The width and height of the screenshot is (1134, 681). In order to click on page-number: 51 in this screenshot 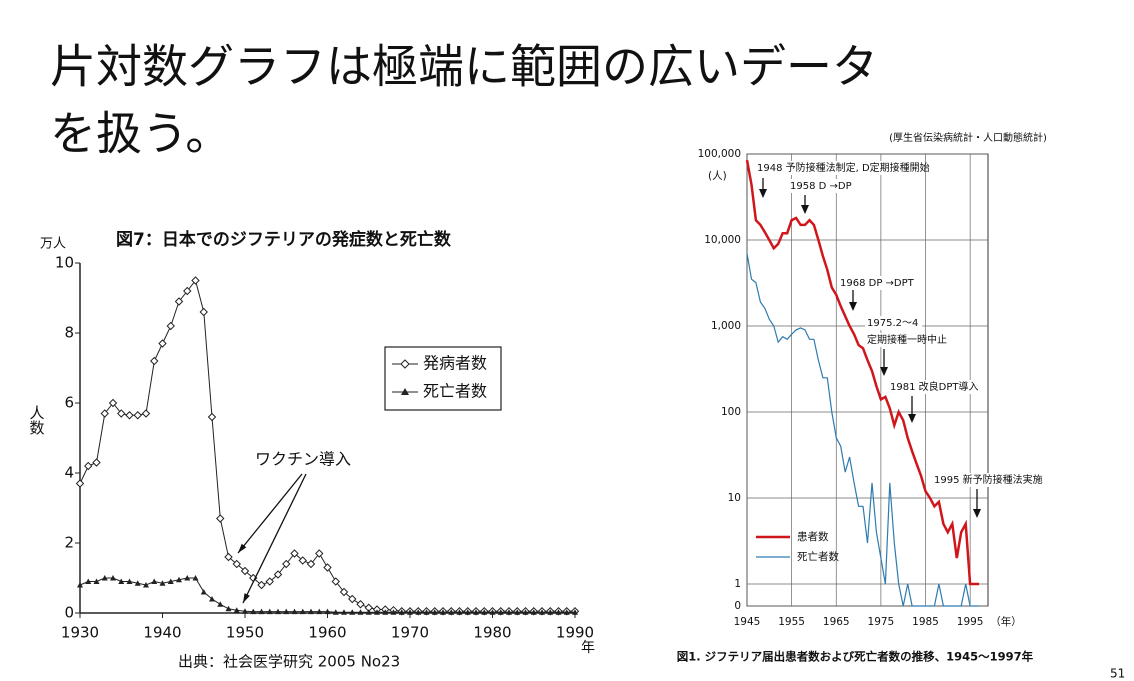, I will do `click(1117, 674)`.